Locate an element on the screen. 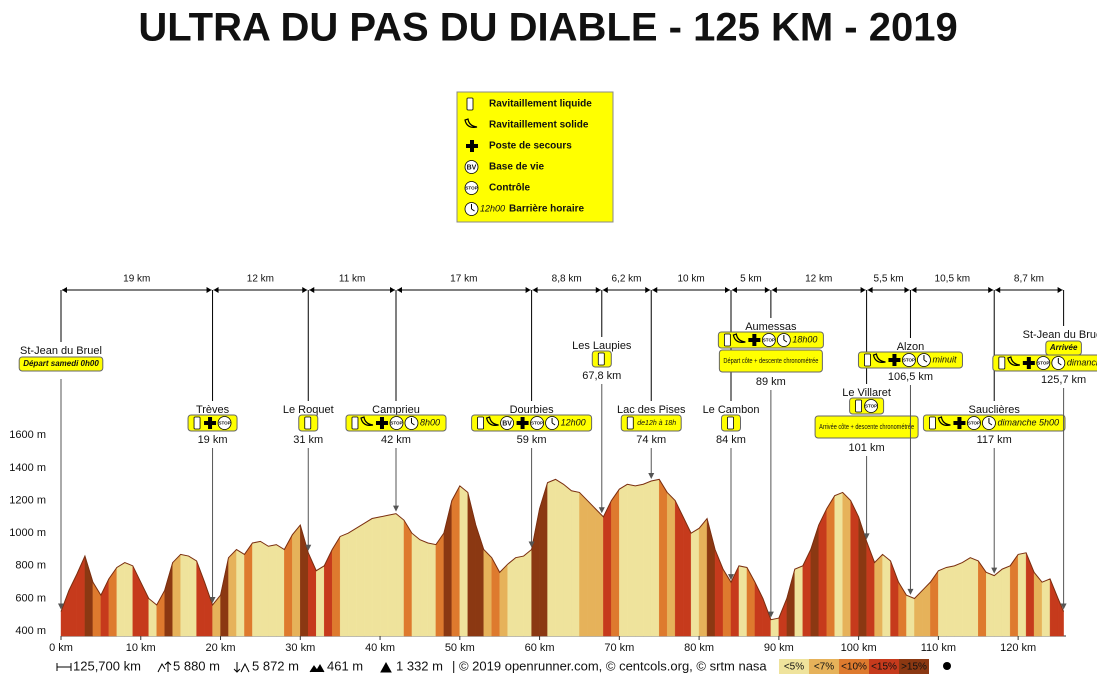 The width and height of the screenshot is (1097, 690). y-tick-label: 1000 m is located at coordinates (27, 533).